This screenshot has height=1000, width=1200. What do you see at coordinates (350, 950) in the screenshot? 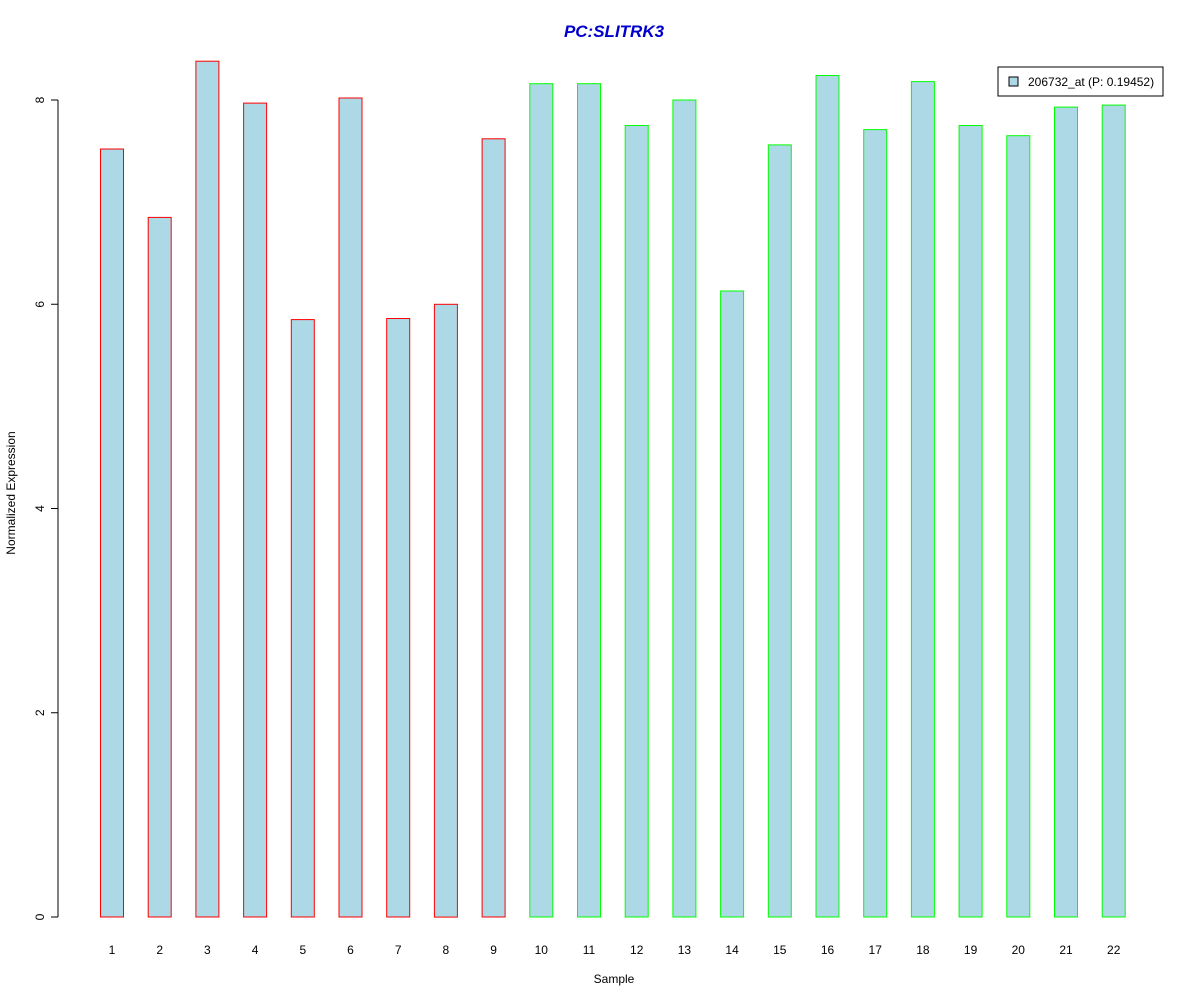
I see `x-tick-label: 6` at bounding box center [350, 950].